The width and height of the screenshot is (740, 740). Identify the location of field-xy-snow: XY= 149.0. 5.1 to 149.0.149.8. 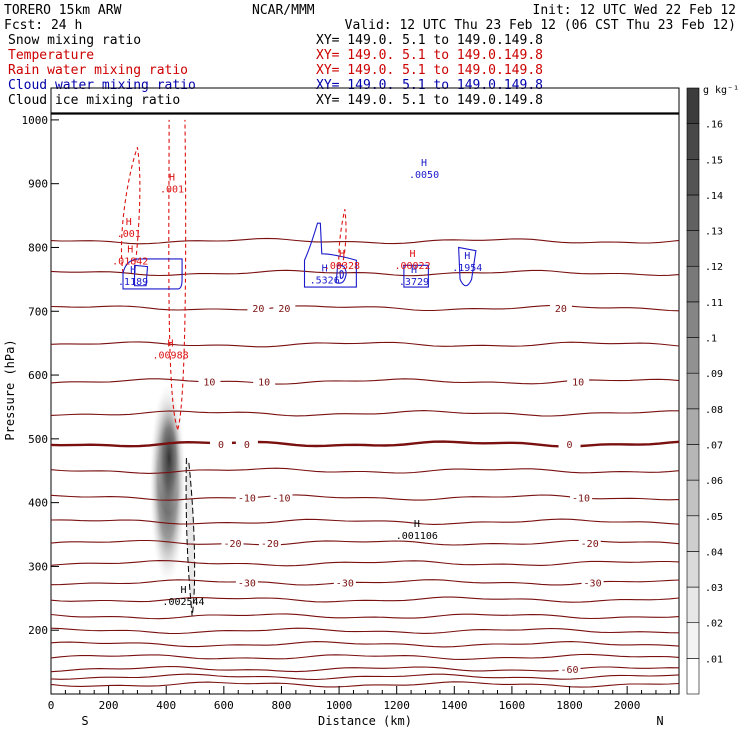
(429, 40).